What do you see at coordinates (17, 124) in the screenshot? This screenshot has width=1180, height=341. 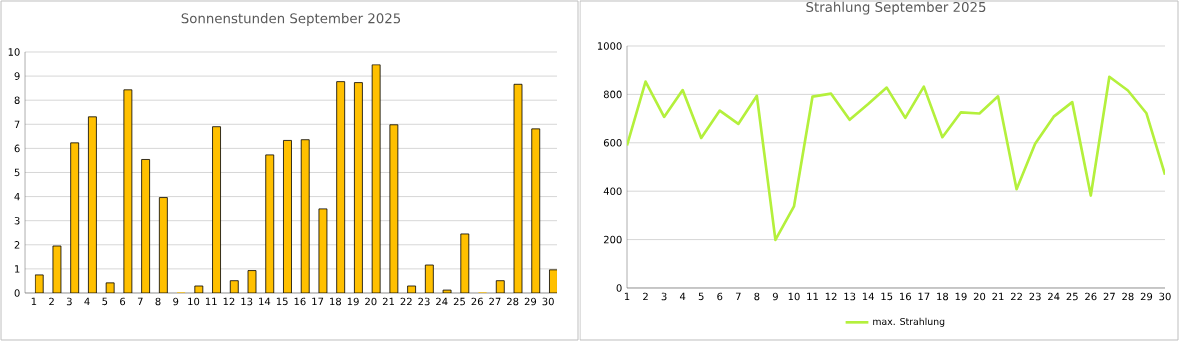 I see `y-tick-label: 7` at bounding box center [17, 124].